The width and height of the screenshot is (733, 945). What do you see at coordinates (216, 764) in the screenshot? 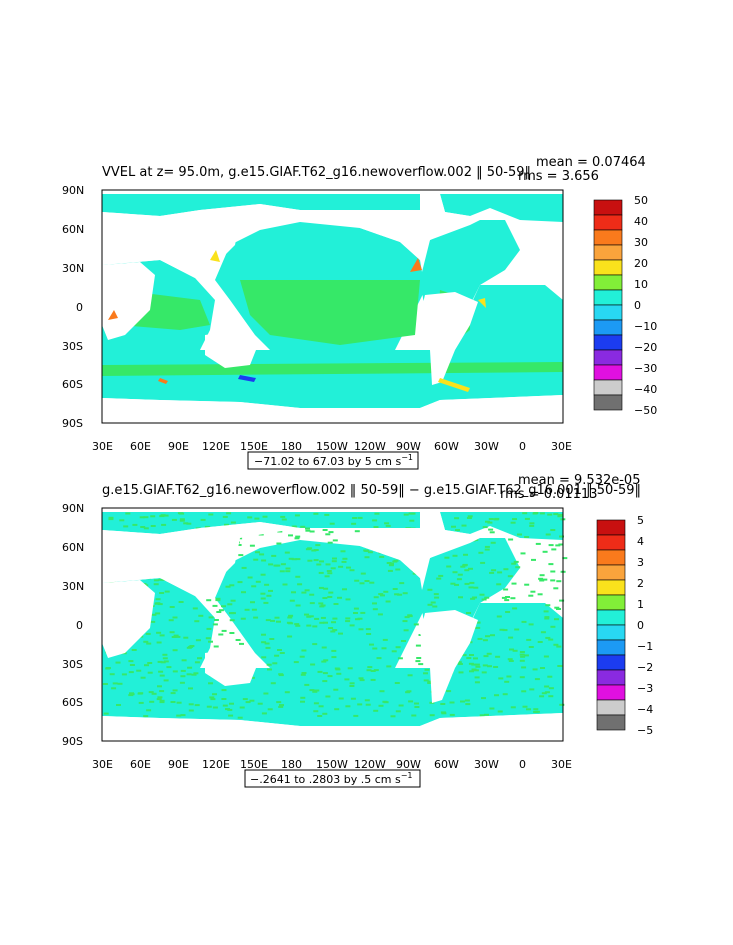
I see `lon-tick-label: 120E` at bounding box center [216, 764].